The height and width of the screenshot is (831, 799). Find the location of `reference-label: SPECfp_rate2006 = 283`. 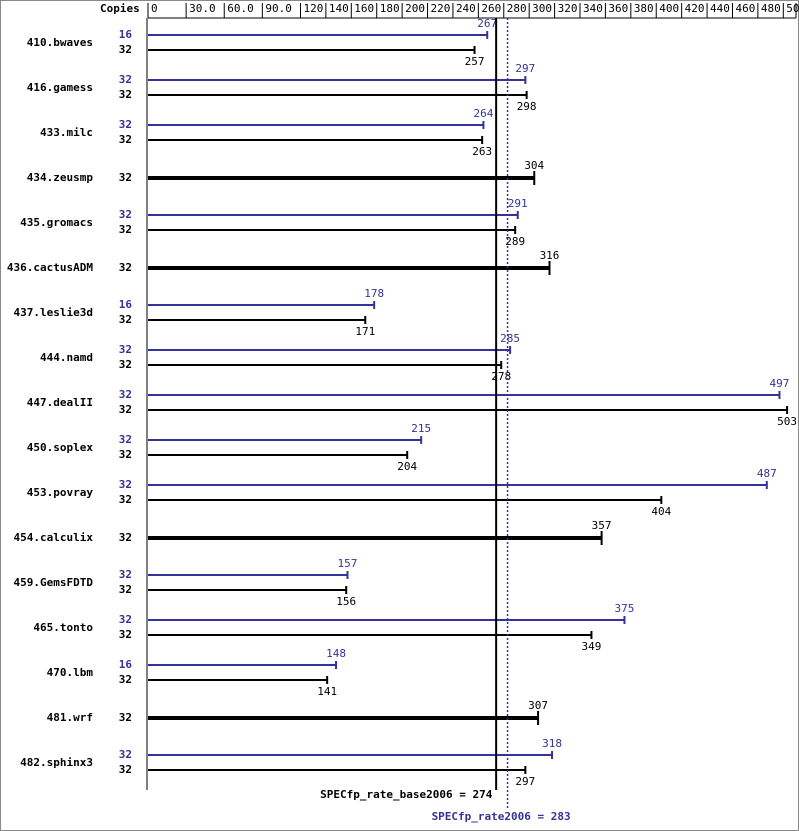

reference-label: SPECfp_rate2006 = 283 is located at coordinates (501, 816).